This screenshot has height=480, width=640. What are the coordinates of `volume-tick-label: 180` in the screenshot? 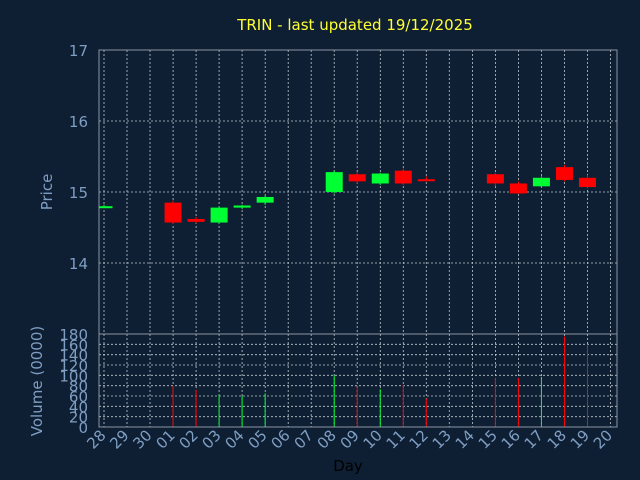 It's located at (73, 335).